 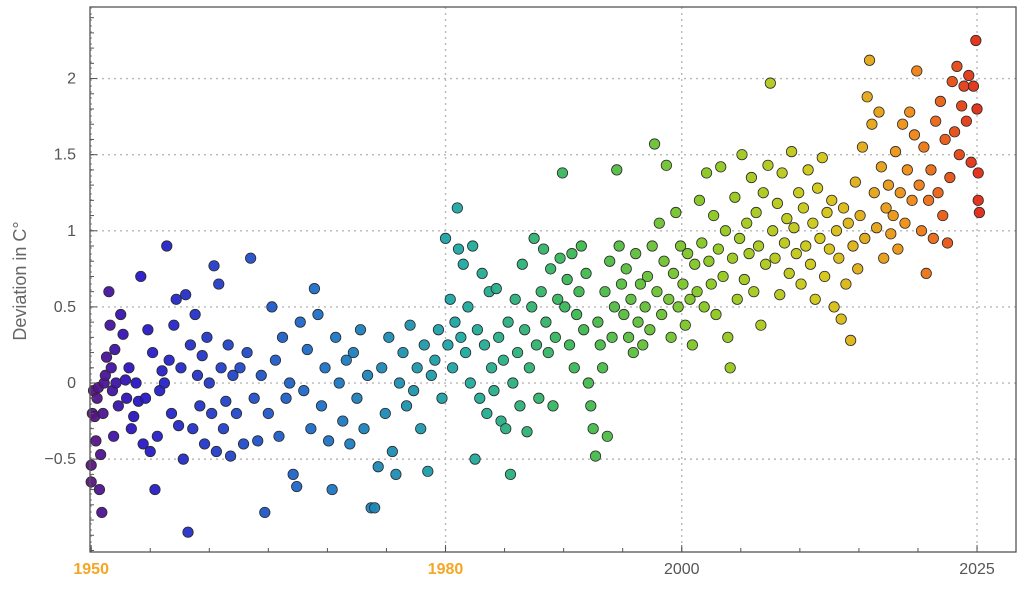 I want to click on y-tick-labels: −0.5 0 0.5 1 1.5 2, so click(x=60, y=270).